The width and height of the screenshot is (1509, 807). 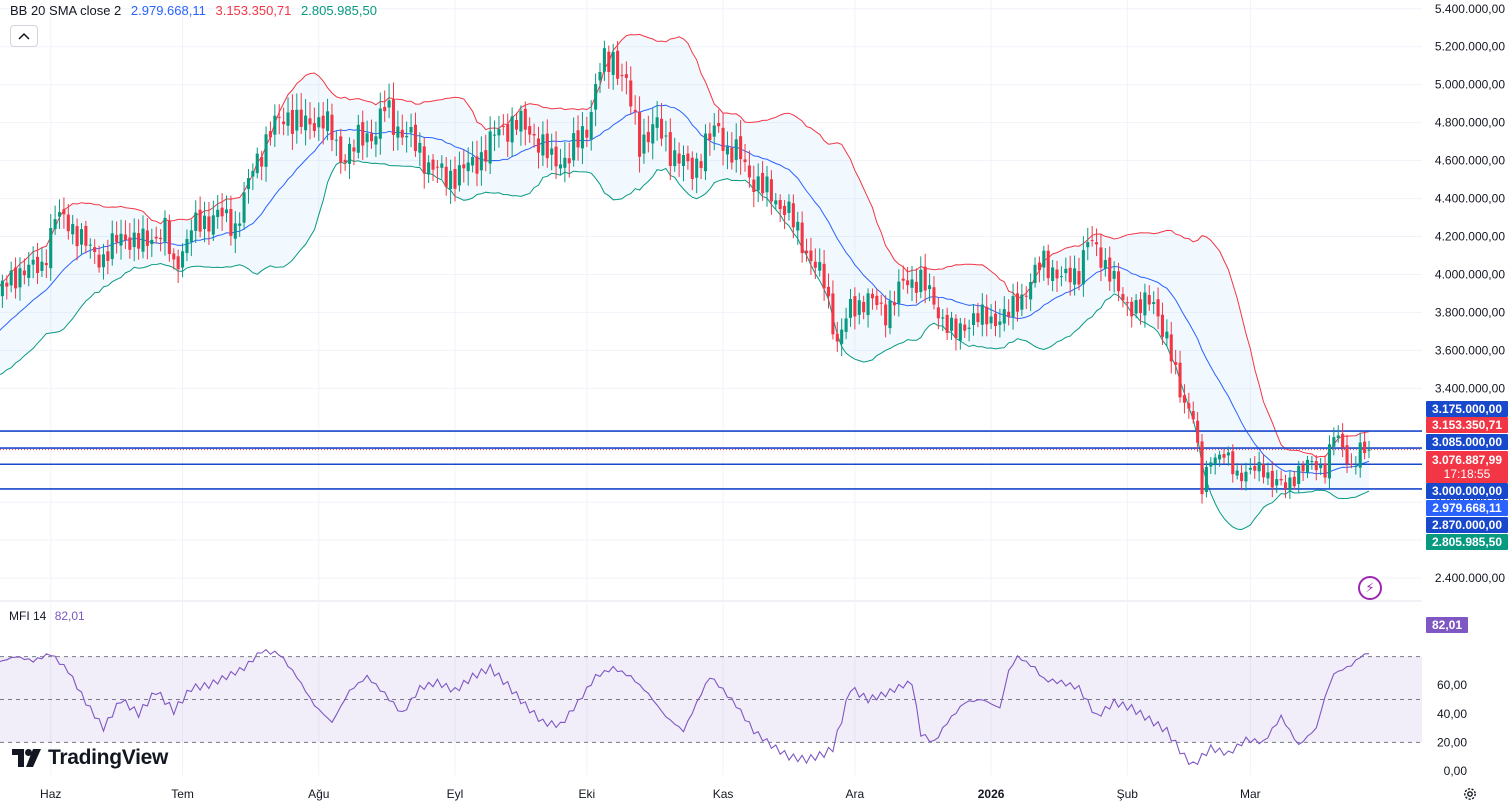 What do you see at coordinates (1470, 199) in the screenshot?
I see `price-tick-label: 4.400.000,00` at bounding box center [1470, 199].